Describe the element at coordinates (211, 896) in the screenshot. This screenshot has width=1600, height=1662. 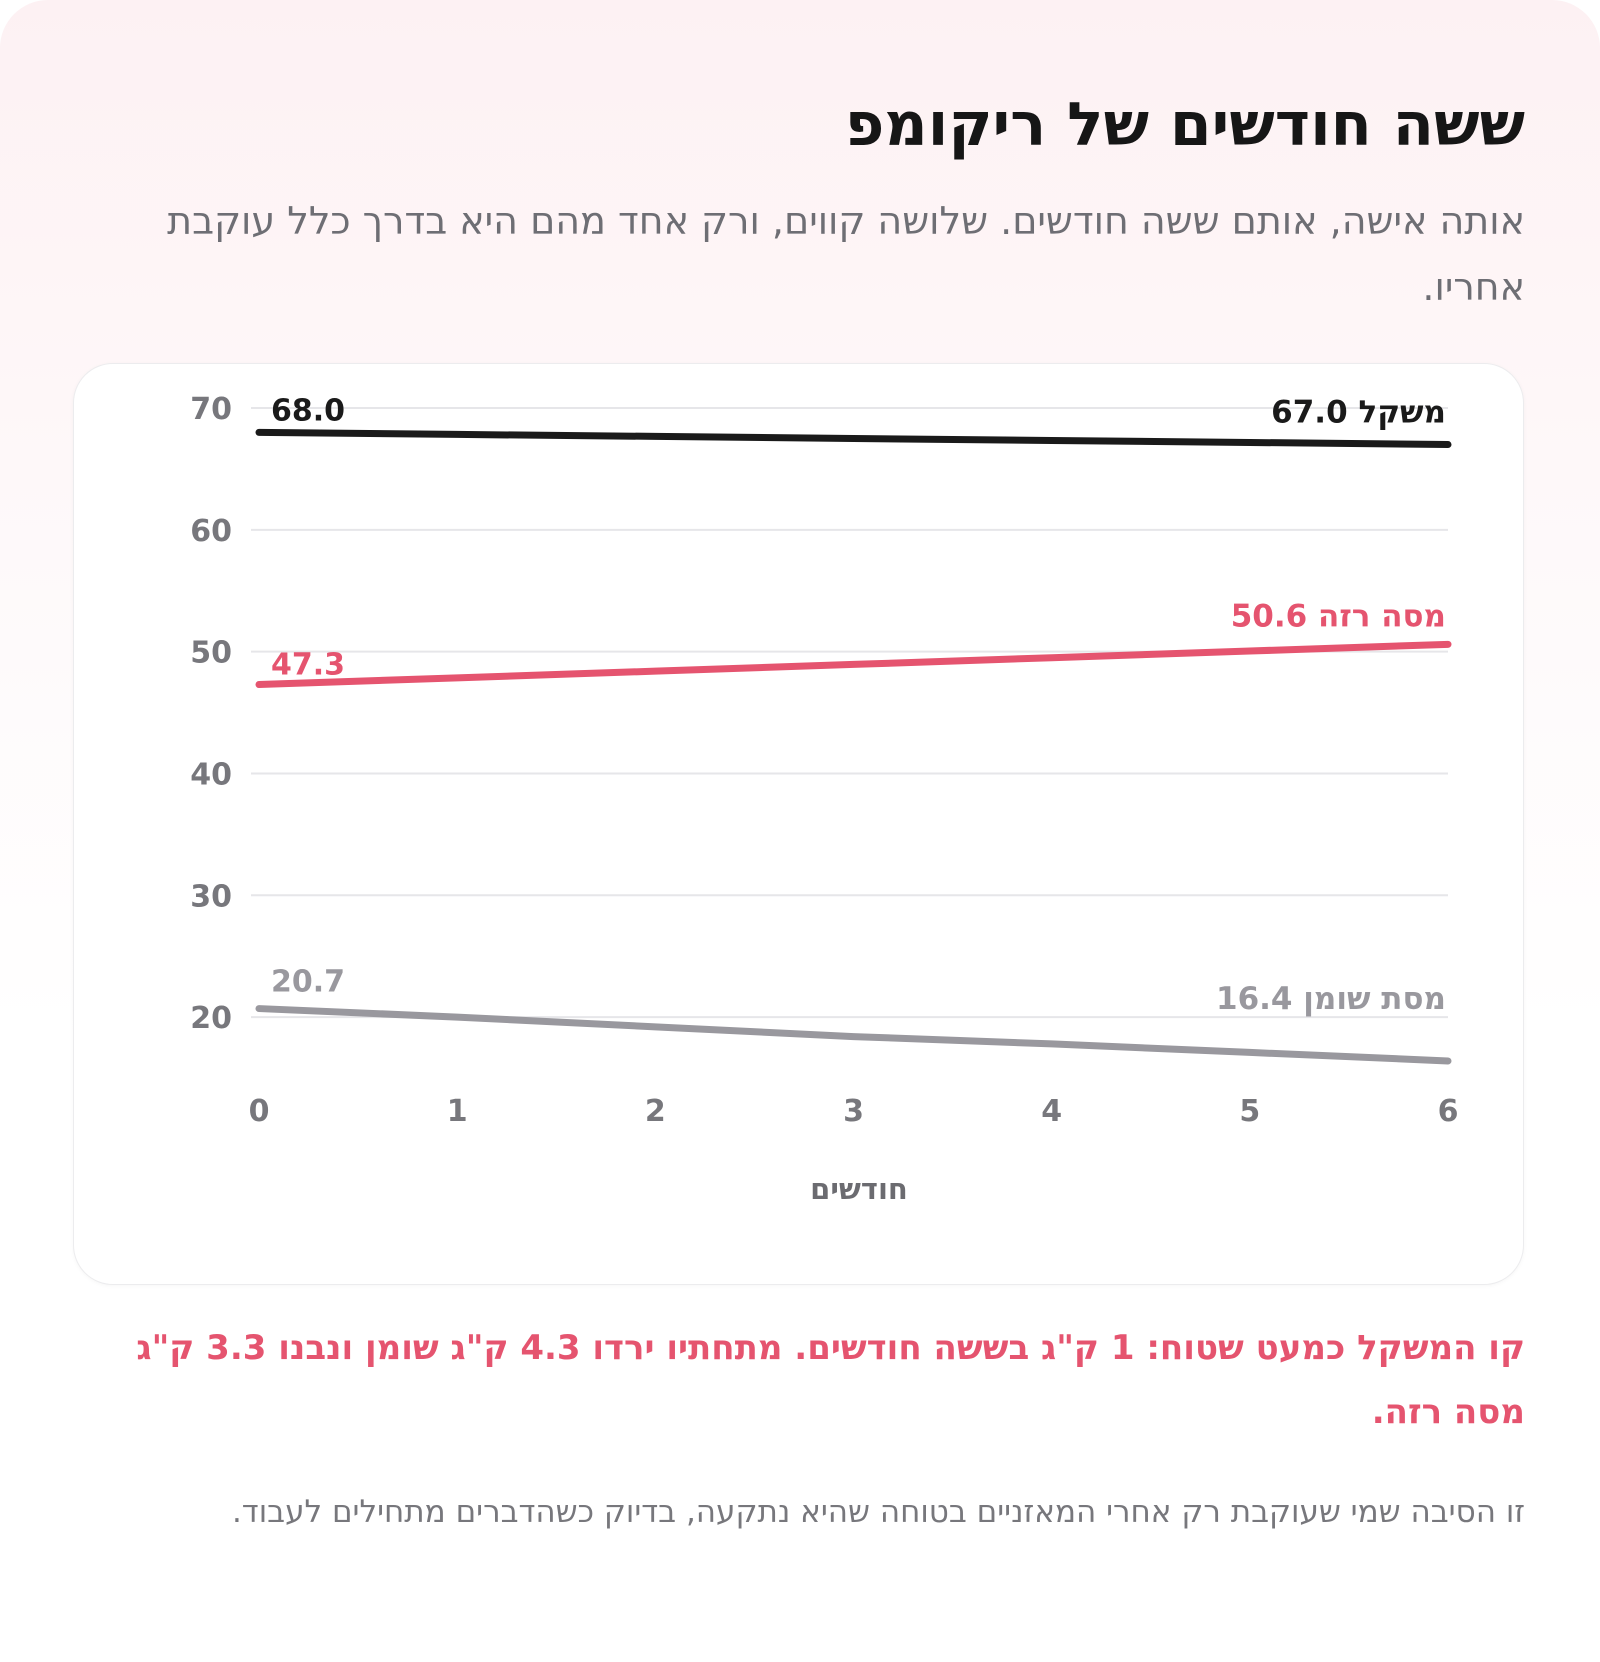
I see `y-tick-label: 30` at that location.